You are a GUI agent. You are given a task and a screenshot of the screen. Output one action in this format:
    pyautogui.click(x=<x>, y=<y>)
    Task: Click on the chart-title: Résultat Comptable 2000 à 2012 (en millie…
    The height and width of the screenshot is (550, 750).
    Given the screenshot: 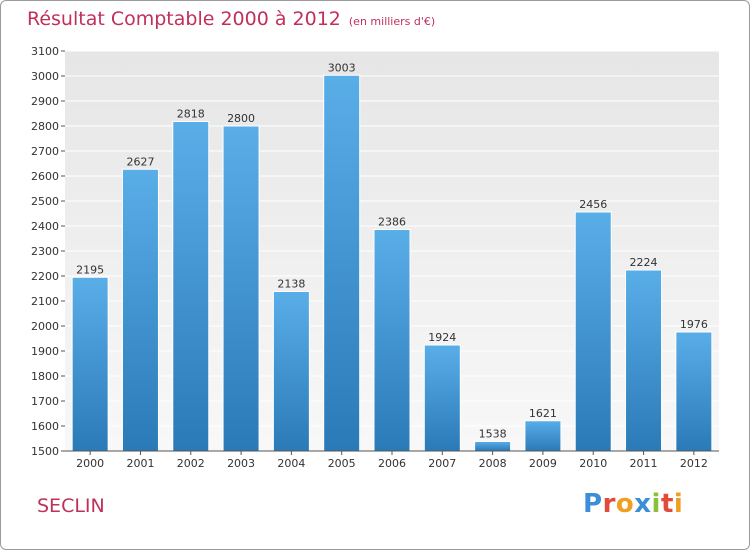 What is the action you would take?
    pyautogui.click(x=231, y=19)
    